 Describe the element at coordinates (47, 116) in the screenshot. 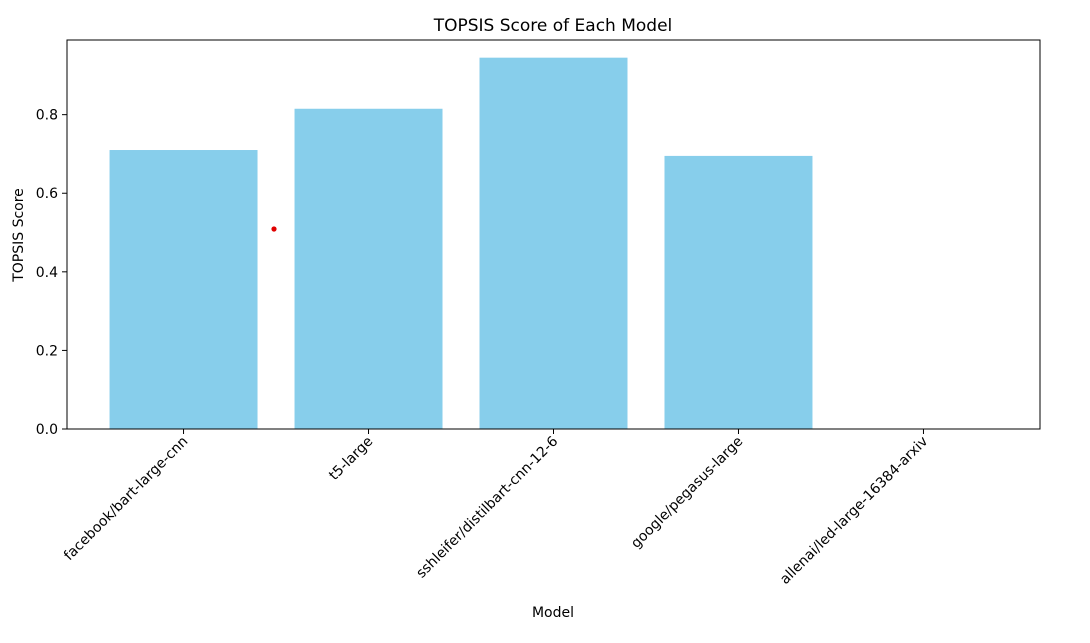

I see `y-tick-label: 0.8` at that location.